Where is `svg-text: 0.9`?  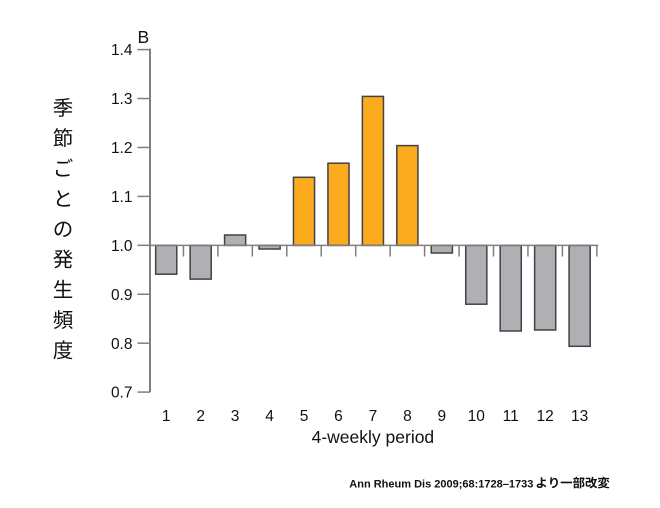
svg-text: 0.9 is located at coordinates (122, 295).